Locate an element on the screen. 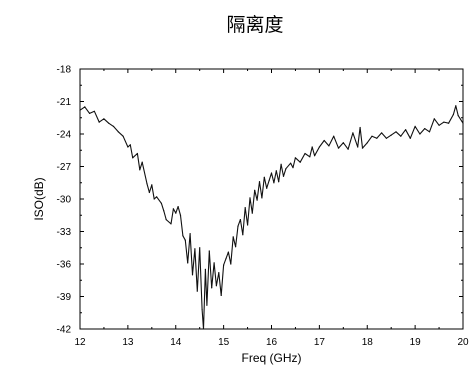 This screenshot has height=375, width=470. x-tick-label: 14 is located at coordinates (176, 342).